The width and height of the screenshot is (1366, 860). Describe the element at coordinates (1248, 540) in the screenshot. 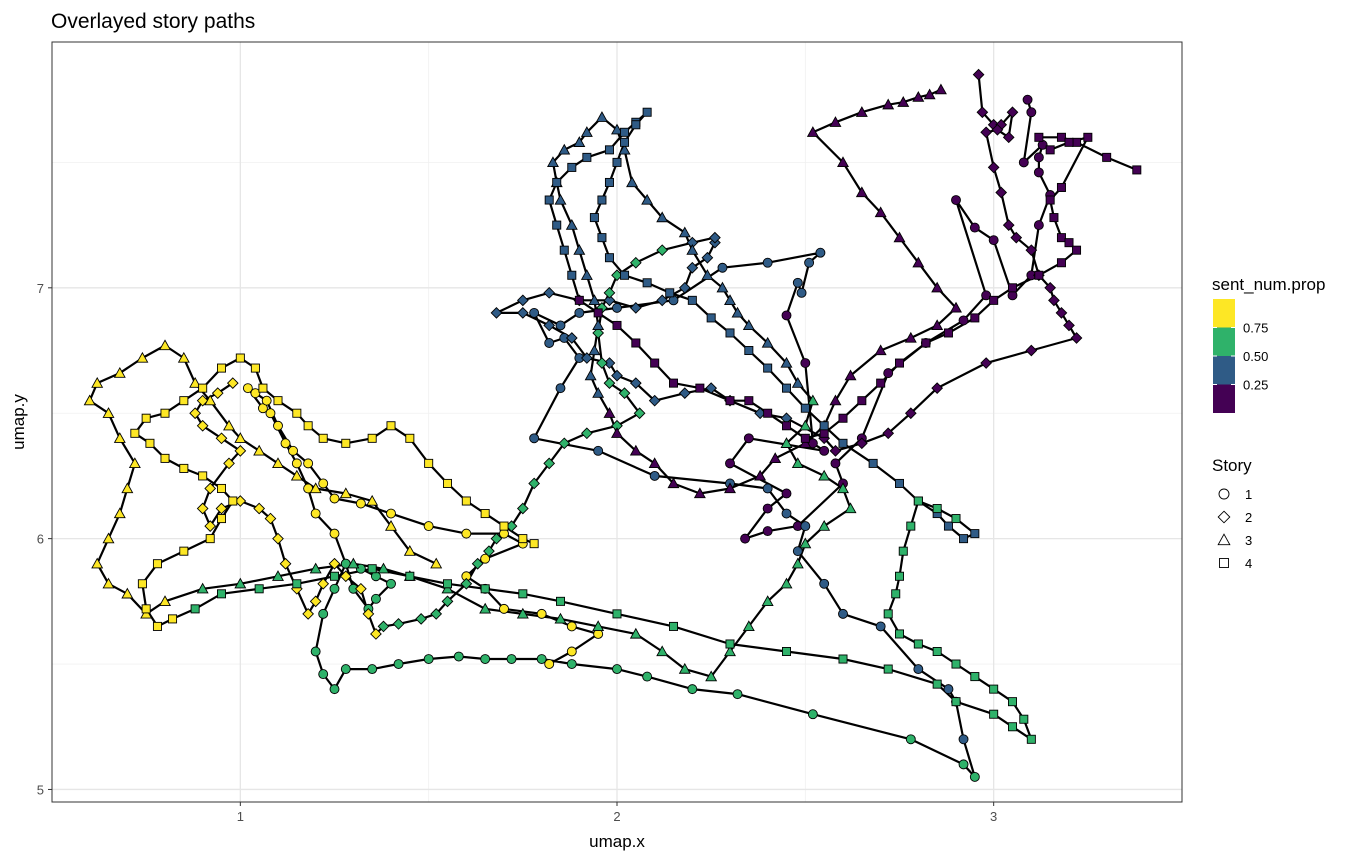

I see `shape-legend-label-3: 3` at that location.